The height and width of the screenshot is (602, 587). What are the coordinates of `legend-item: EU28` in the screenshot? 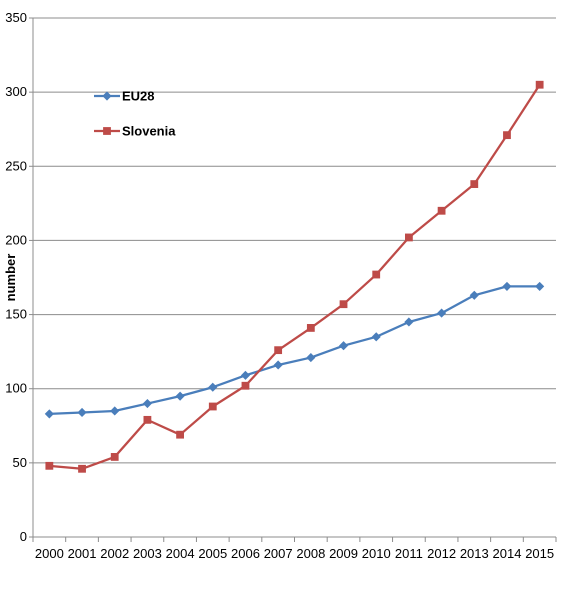 It's located at (124, 96).